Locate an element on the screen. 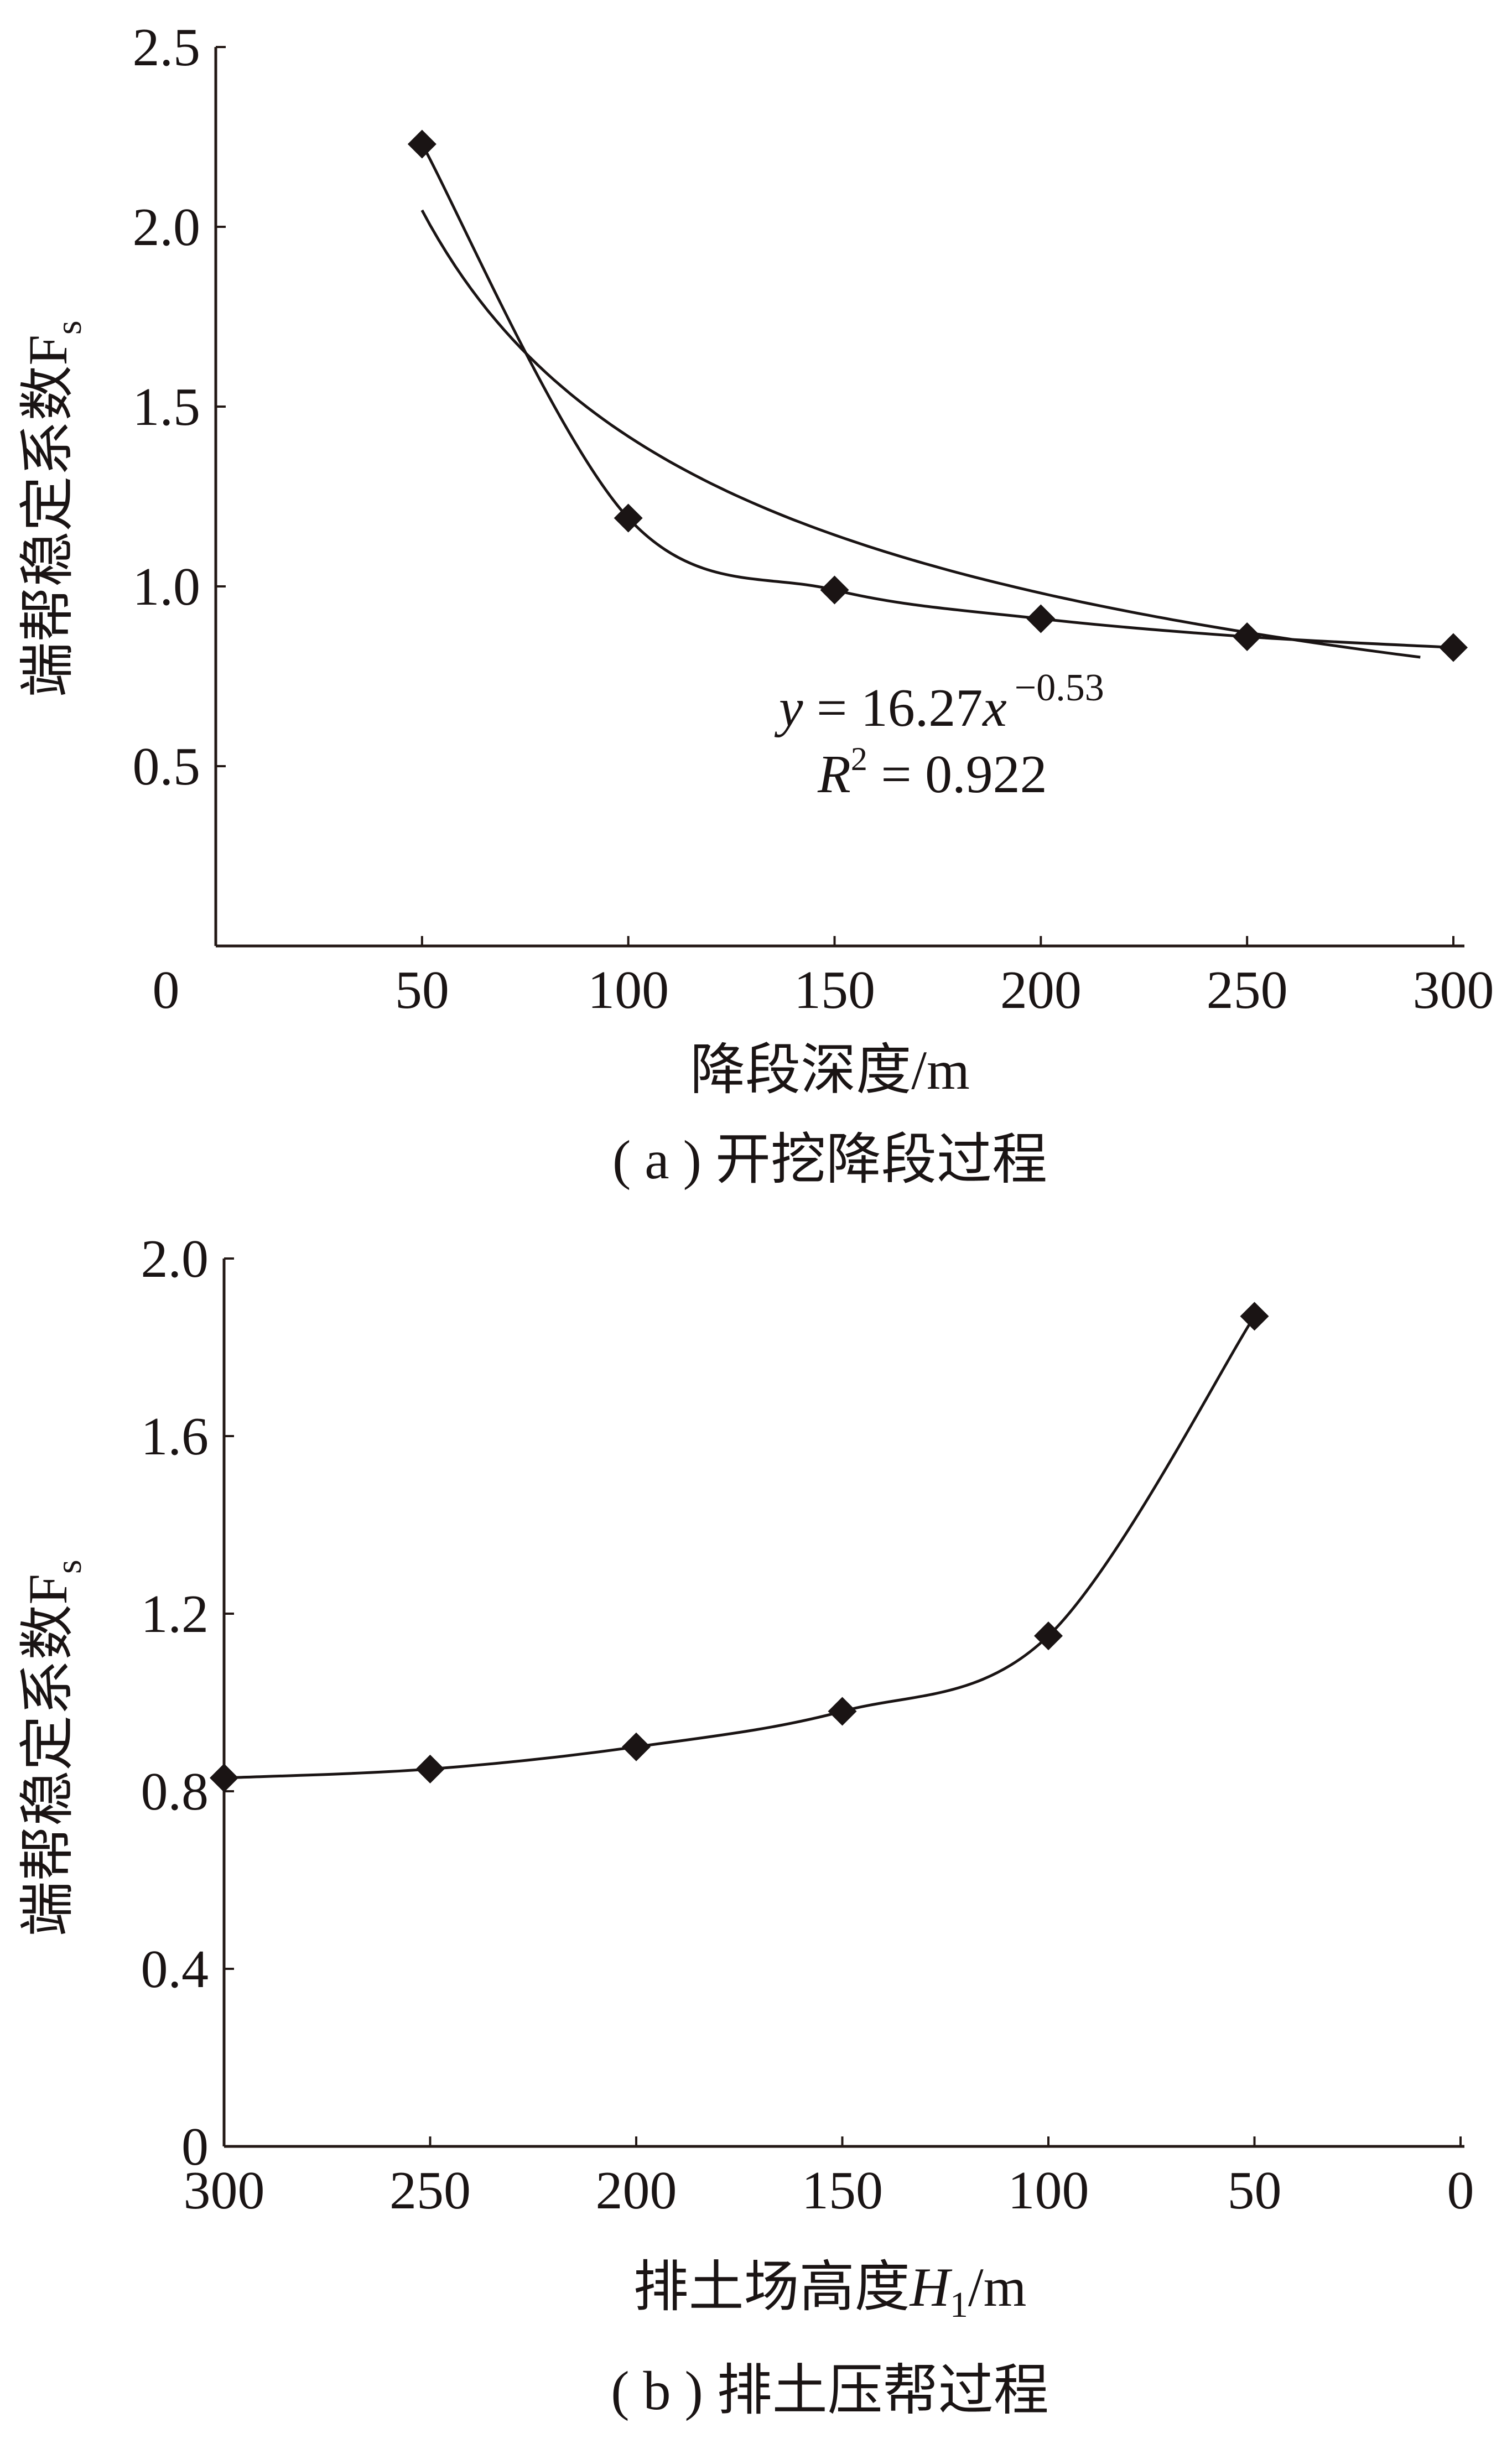 The height and width of the screenshot is (2449, 1512). panel-a-x-axis: 0 50 100 150 200 250 300 is located at coordinates (824, 978).